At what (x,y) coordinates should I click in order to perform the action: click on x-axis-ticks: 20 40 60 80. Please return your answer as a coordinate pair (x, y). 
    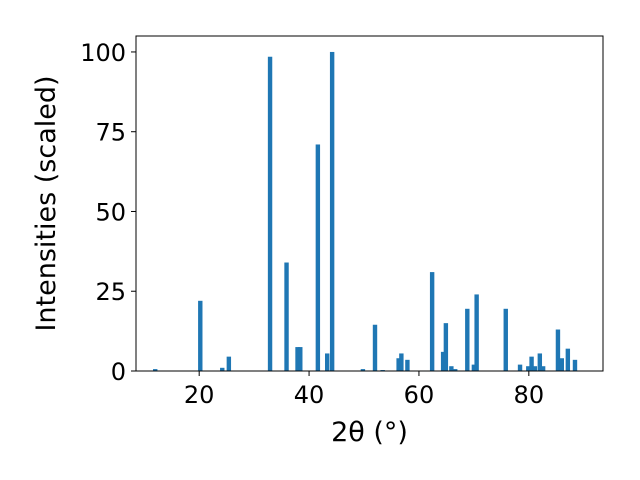
    Looking at the image, I should click on (364, 390).